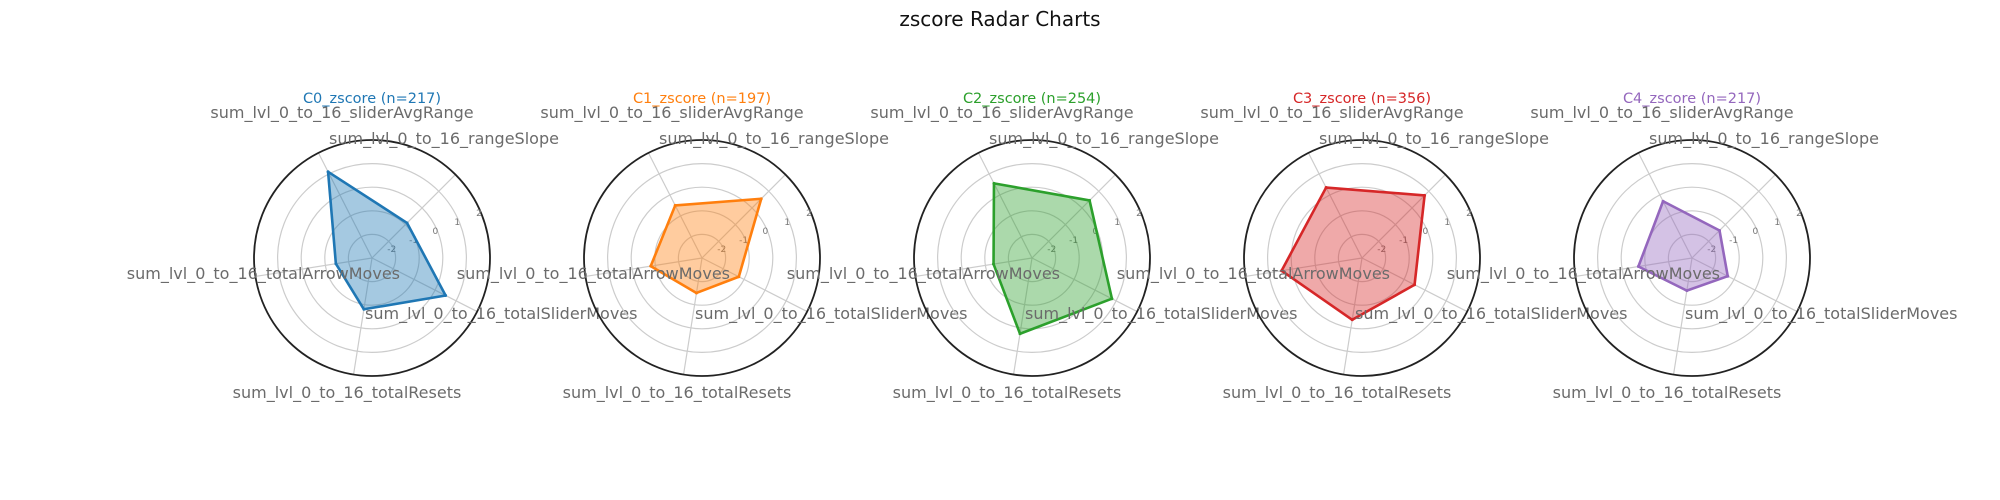 This screenshot has height=500, width=2000. Describe the element at coordinates (1403, 241) in the screenshot. I see `radial-tick-label: -1` at that location.